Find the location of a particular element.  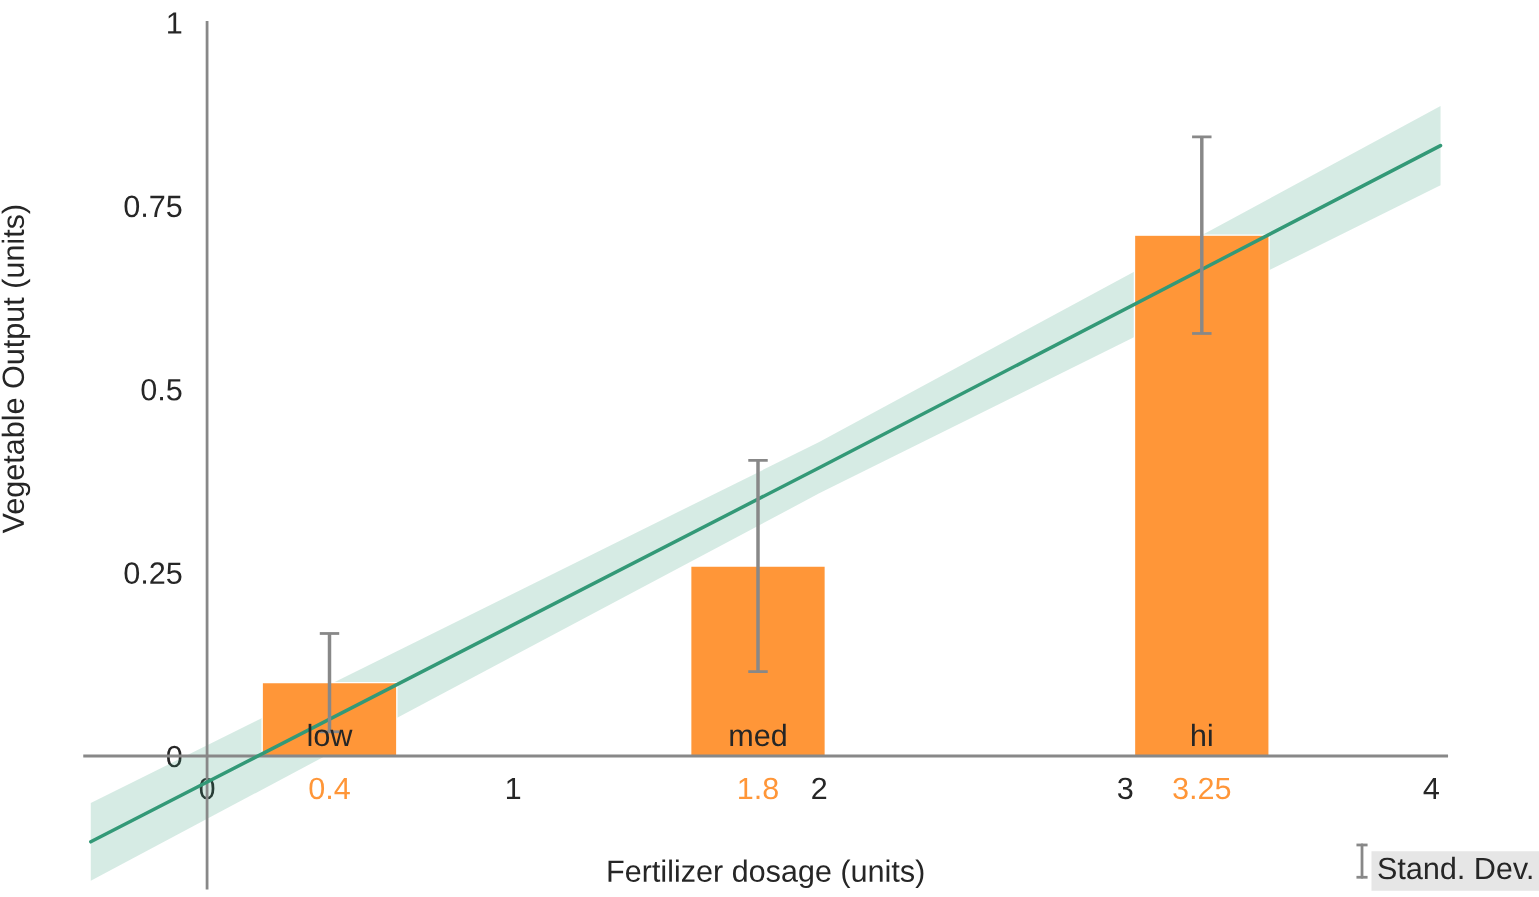

x-tick-label: 1 is located at coordinates (513, 788).